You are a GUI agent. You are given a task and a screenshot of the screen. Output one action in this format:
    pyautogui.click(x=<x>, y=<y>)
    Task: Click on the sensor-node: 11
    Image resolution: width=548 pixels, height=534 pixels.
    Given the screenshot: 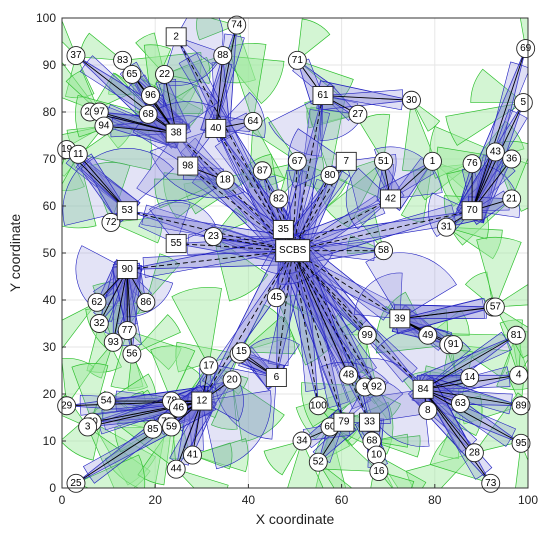 What is the action you would take?
    pyautogui.click(x=78, y=154)
    